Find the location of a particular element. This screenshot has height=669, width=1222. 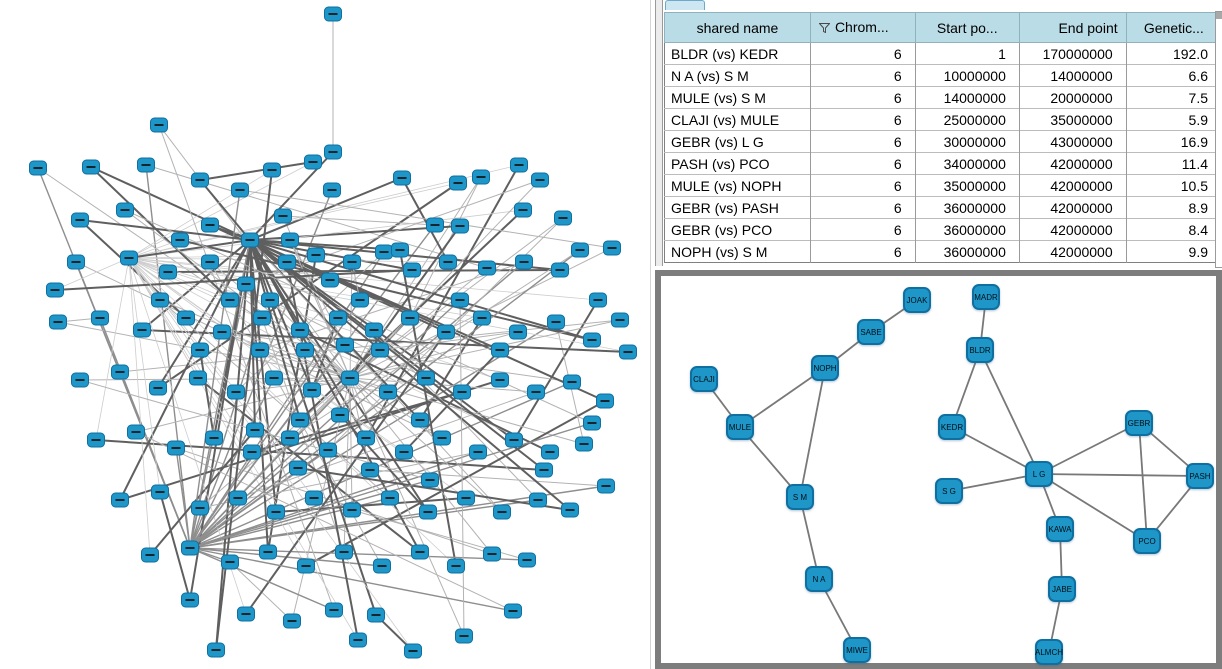

node-claji: CLAJI is located at coordinates (704, 379).